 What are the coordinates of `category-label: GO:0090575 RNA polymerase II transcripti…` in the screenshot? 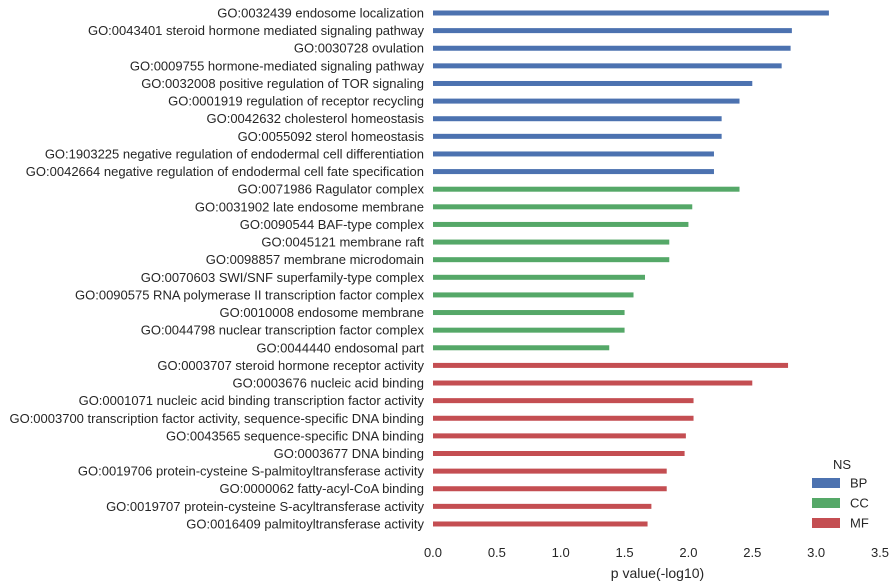 It's located at (249, 294).